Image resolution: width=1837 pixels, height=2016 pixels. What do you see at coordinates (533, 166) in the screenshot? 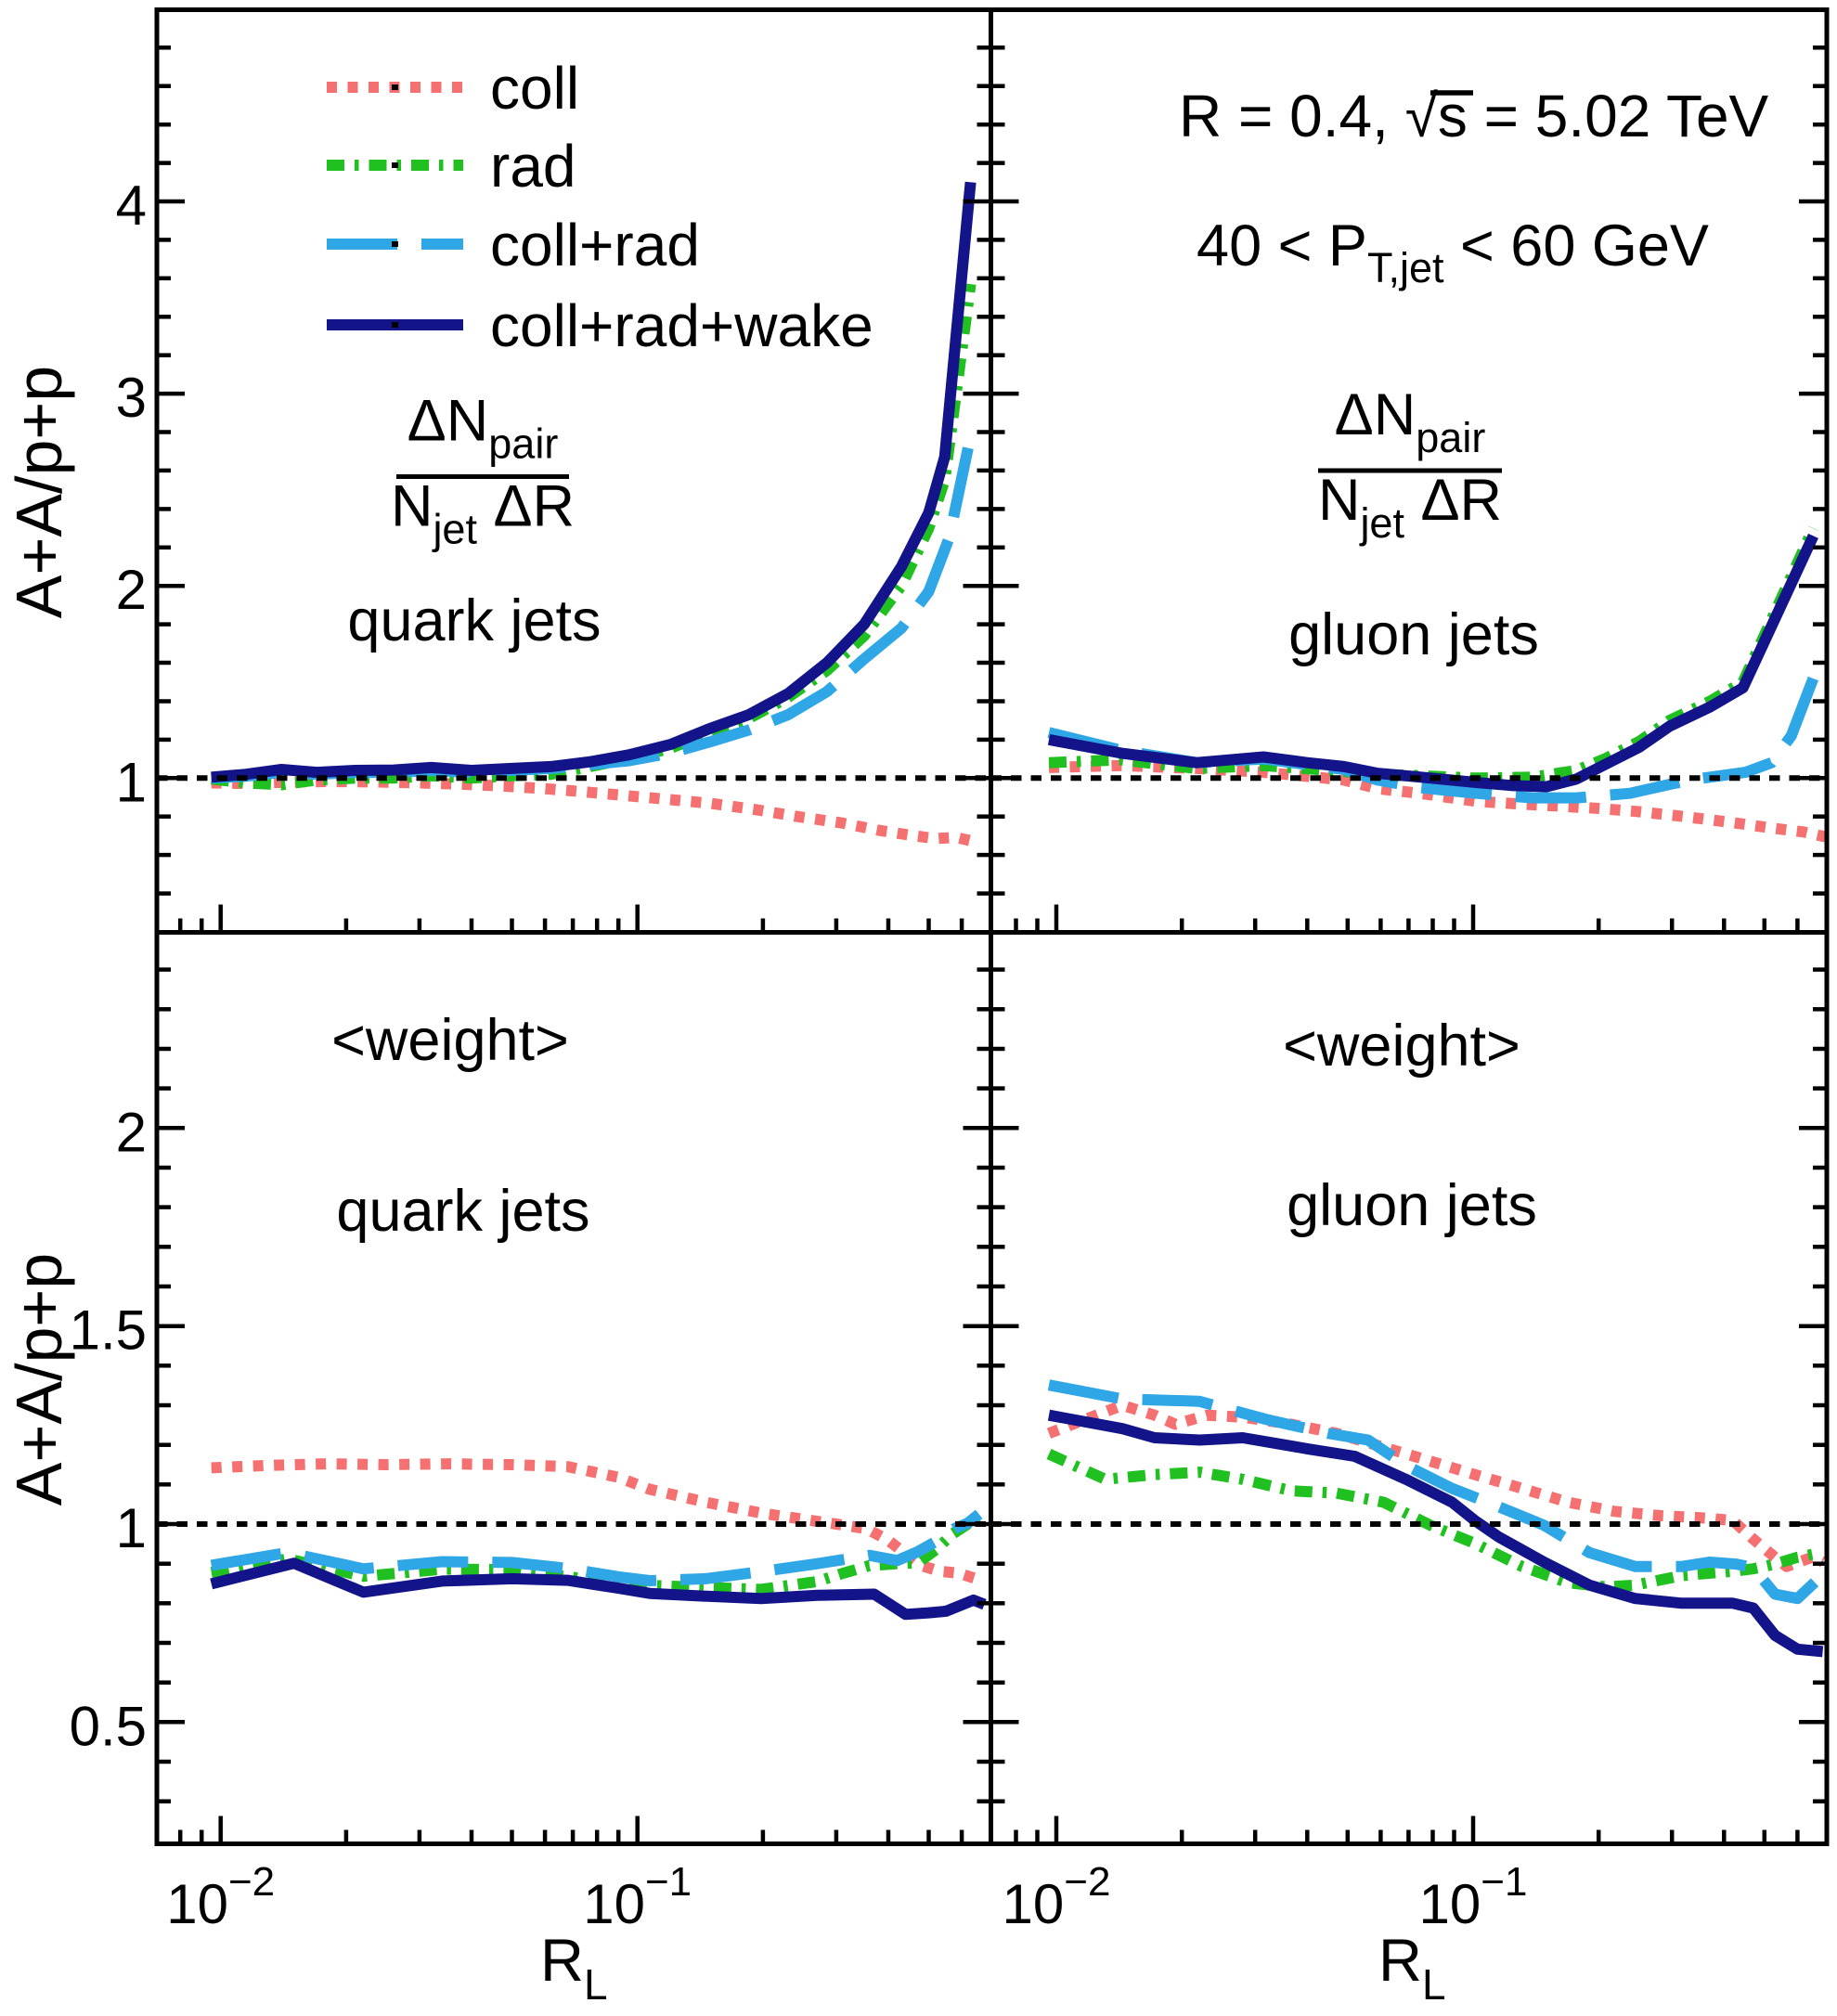
I see `svg-text: rad` at bounding box center [533, 166].